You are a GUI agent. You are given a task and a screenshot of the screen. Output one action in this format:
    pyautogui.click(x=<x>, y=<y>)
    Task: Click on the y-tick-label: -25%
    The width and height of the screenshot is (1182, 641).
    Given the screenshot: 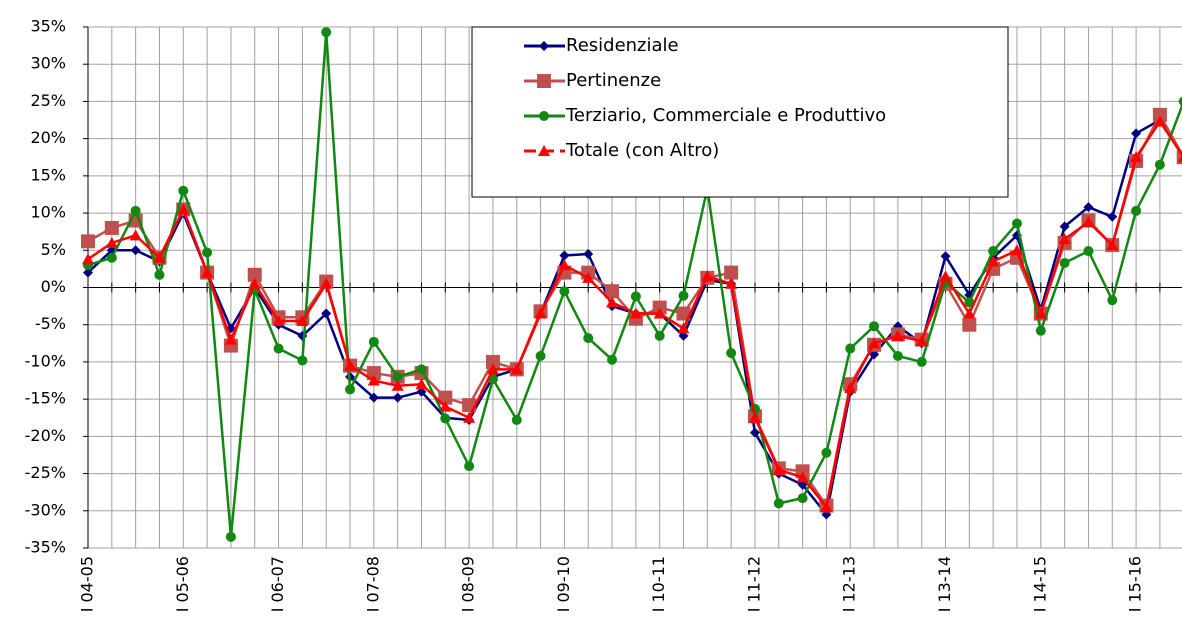 What is the action you would take?
    pyautogui.click(x=45, y=472)
    